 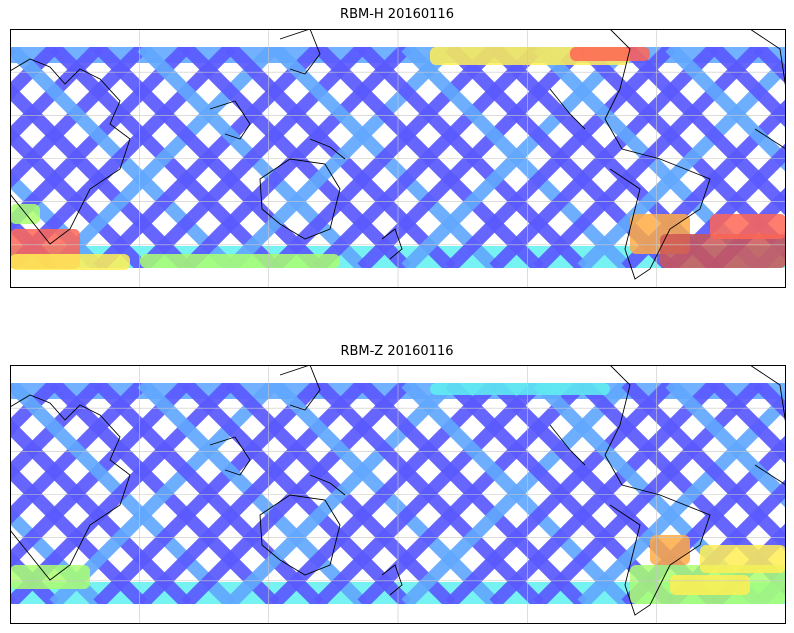 I want to click on panel-title-rbm-h: RBM-H 20160116, so click(x=397, y=14).